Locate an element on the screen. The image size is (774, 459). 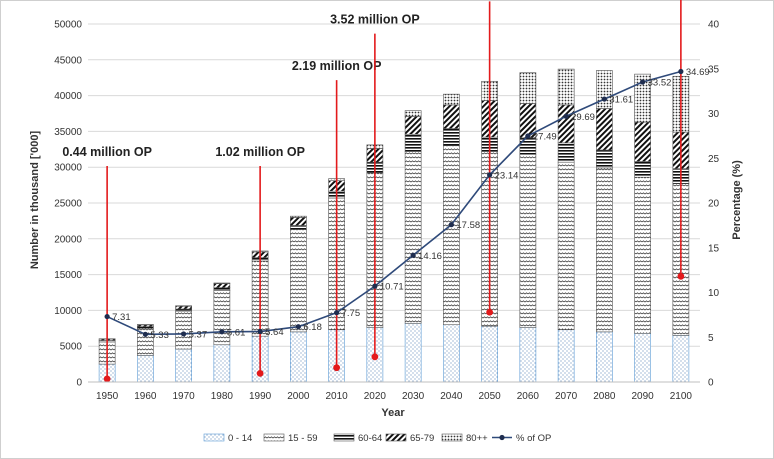
legend-label: 80++ is located at coordinates (477, 438).